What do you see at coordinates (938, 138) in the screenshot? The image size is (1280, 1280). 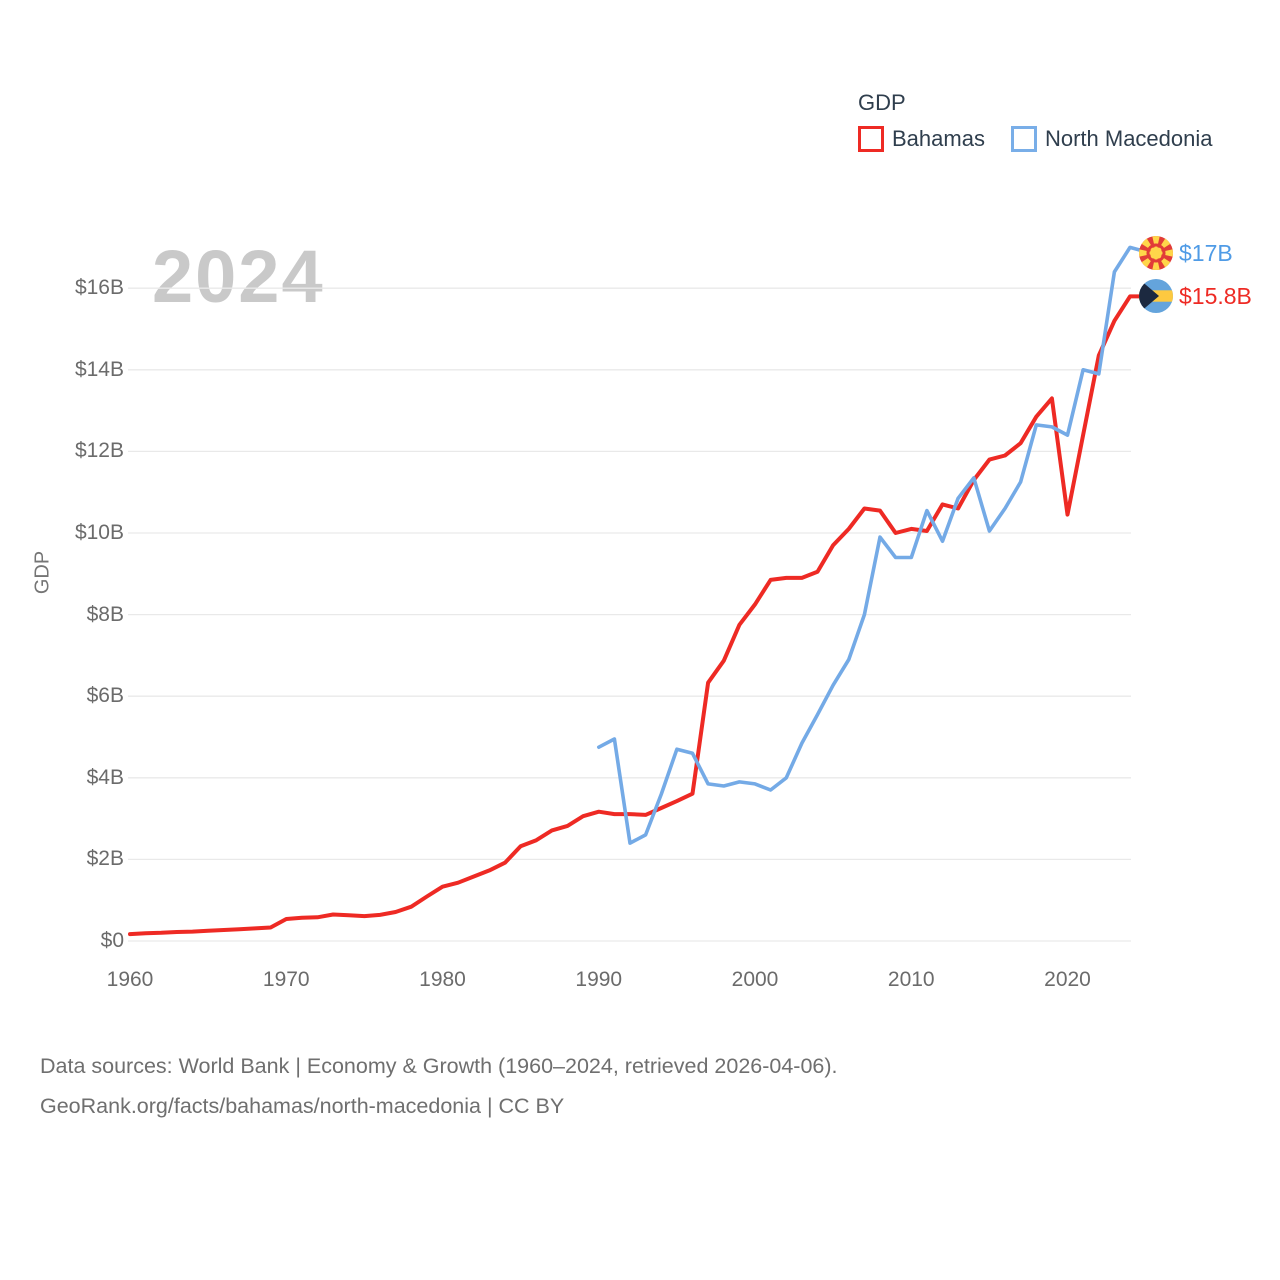 I see `legend-item-label: Bahamas` at bounding box center [938, 138].